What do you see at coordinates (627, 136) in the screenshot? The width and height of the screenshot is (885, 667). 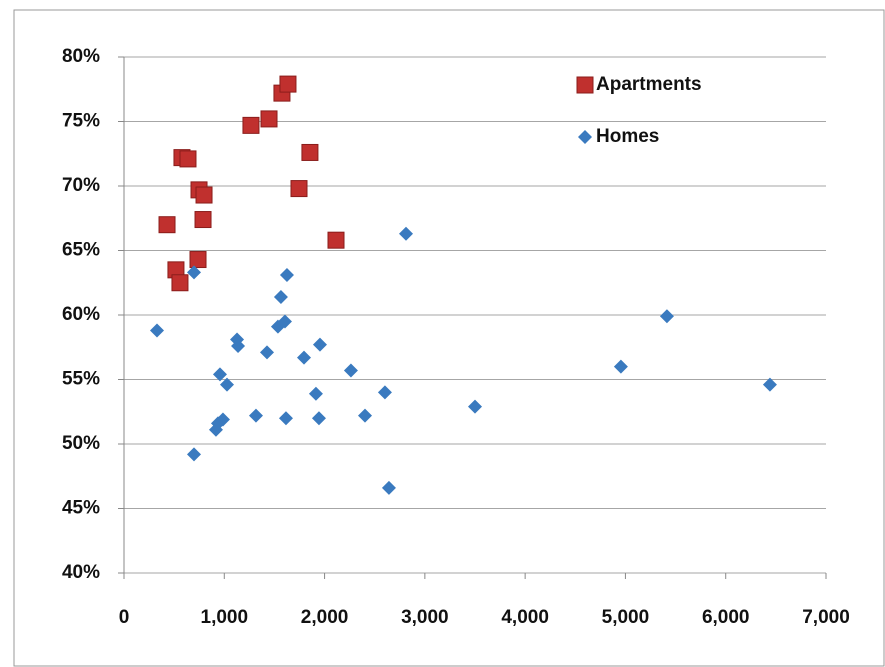 I see `legend-label: Homes` at bounding box center [627, 136].